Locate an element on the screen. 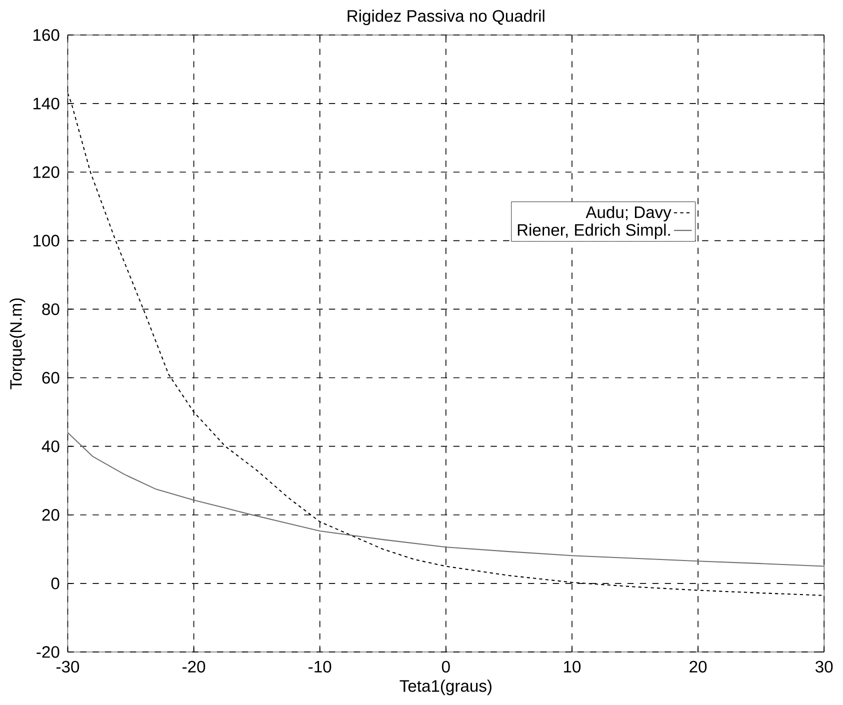 The image size is (843, 705). x-tick-label: 20 is located at coordinates (698, 666).